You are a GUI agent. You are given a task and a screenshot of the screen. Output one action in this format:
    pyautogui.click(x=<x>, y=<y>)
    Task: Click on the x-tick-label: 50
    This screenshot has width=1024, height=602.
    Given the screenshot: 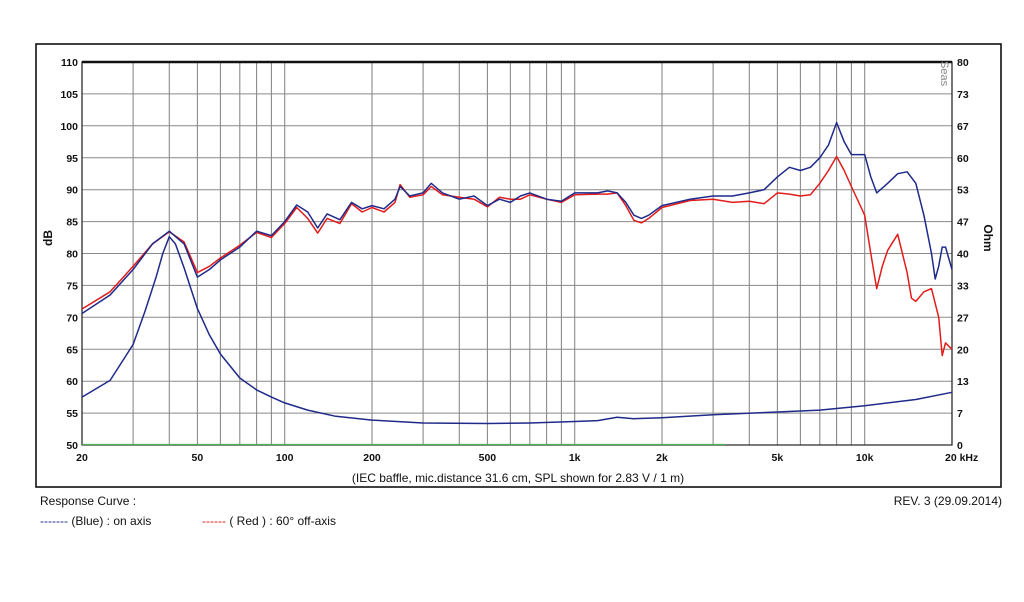 What is the action you would take?
    pyautogui.click(x=198, y=458)
    